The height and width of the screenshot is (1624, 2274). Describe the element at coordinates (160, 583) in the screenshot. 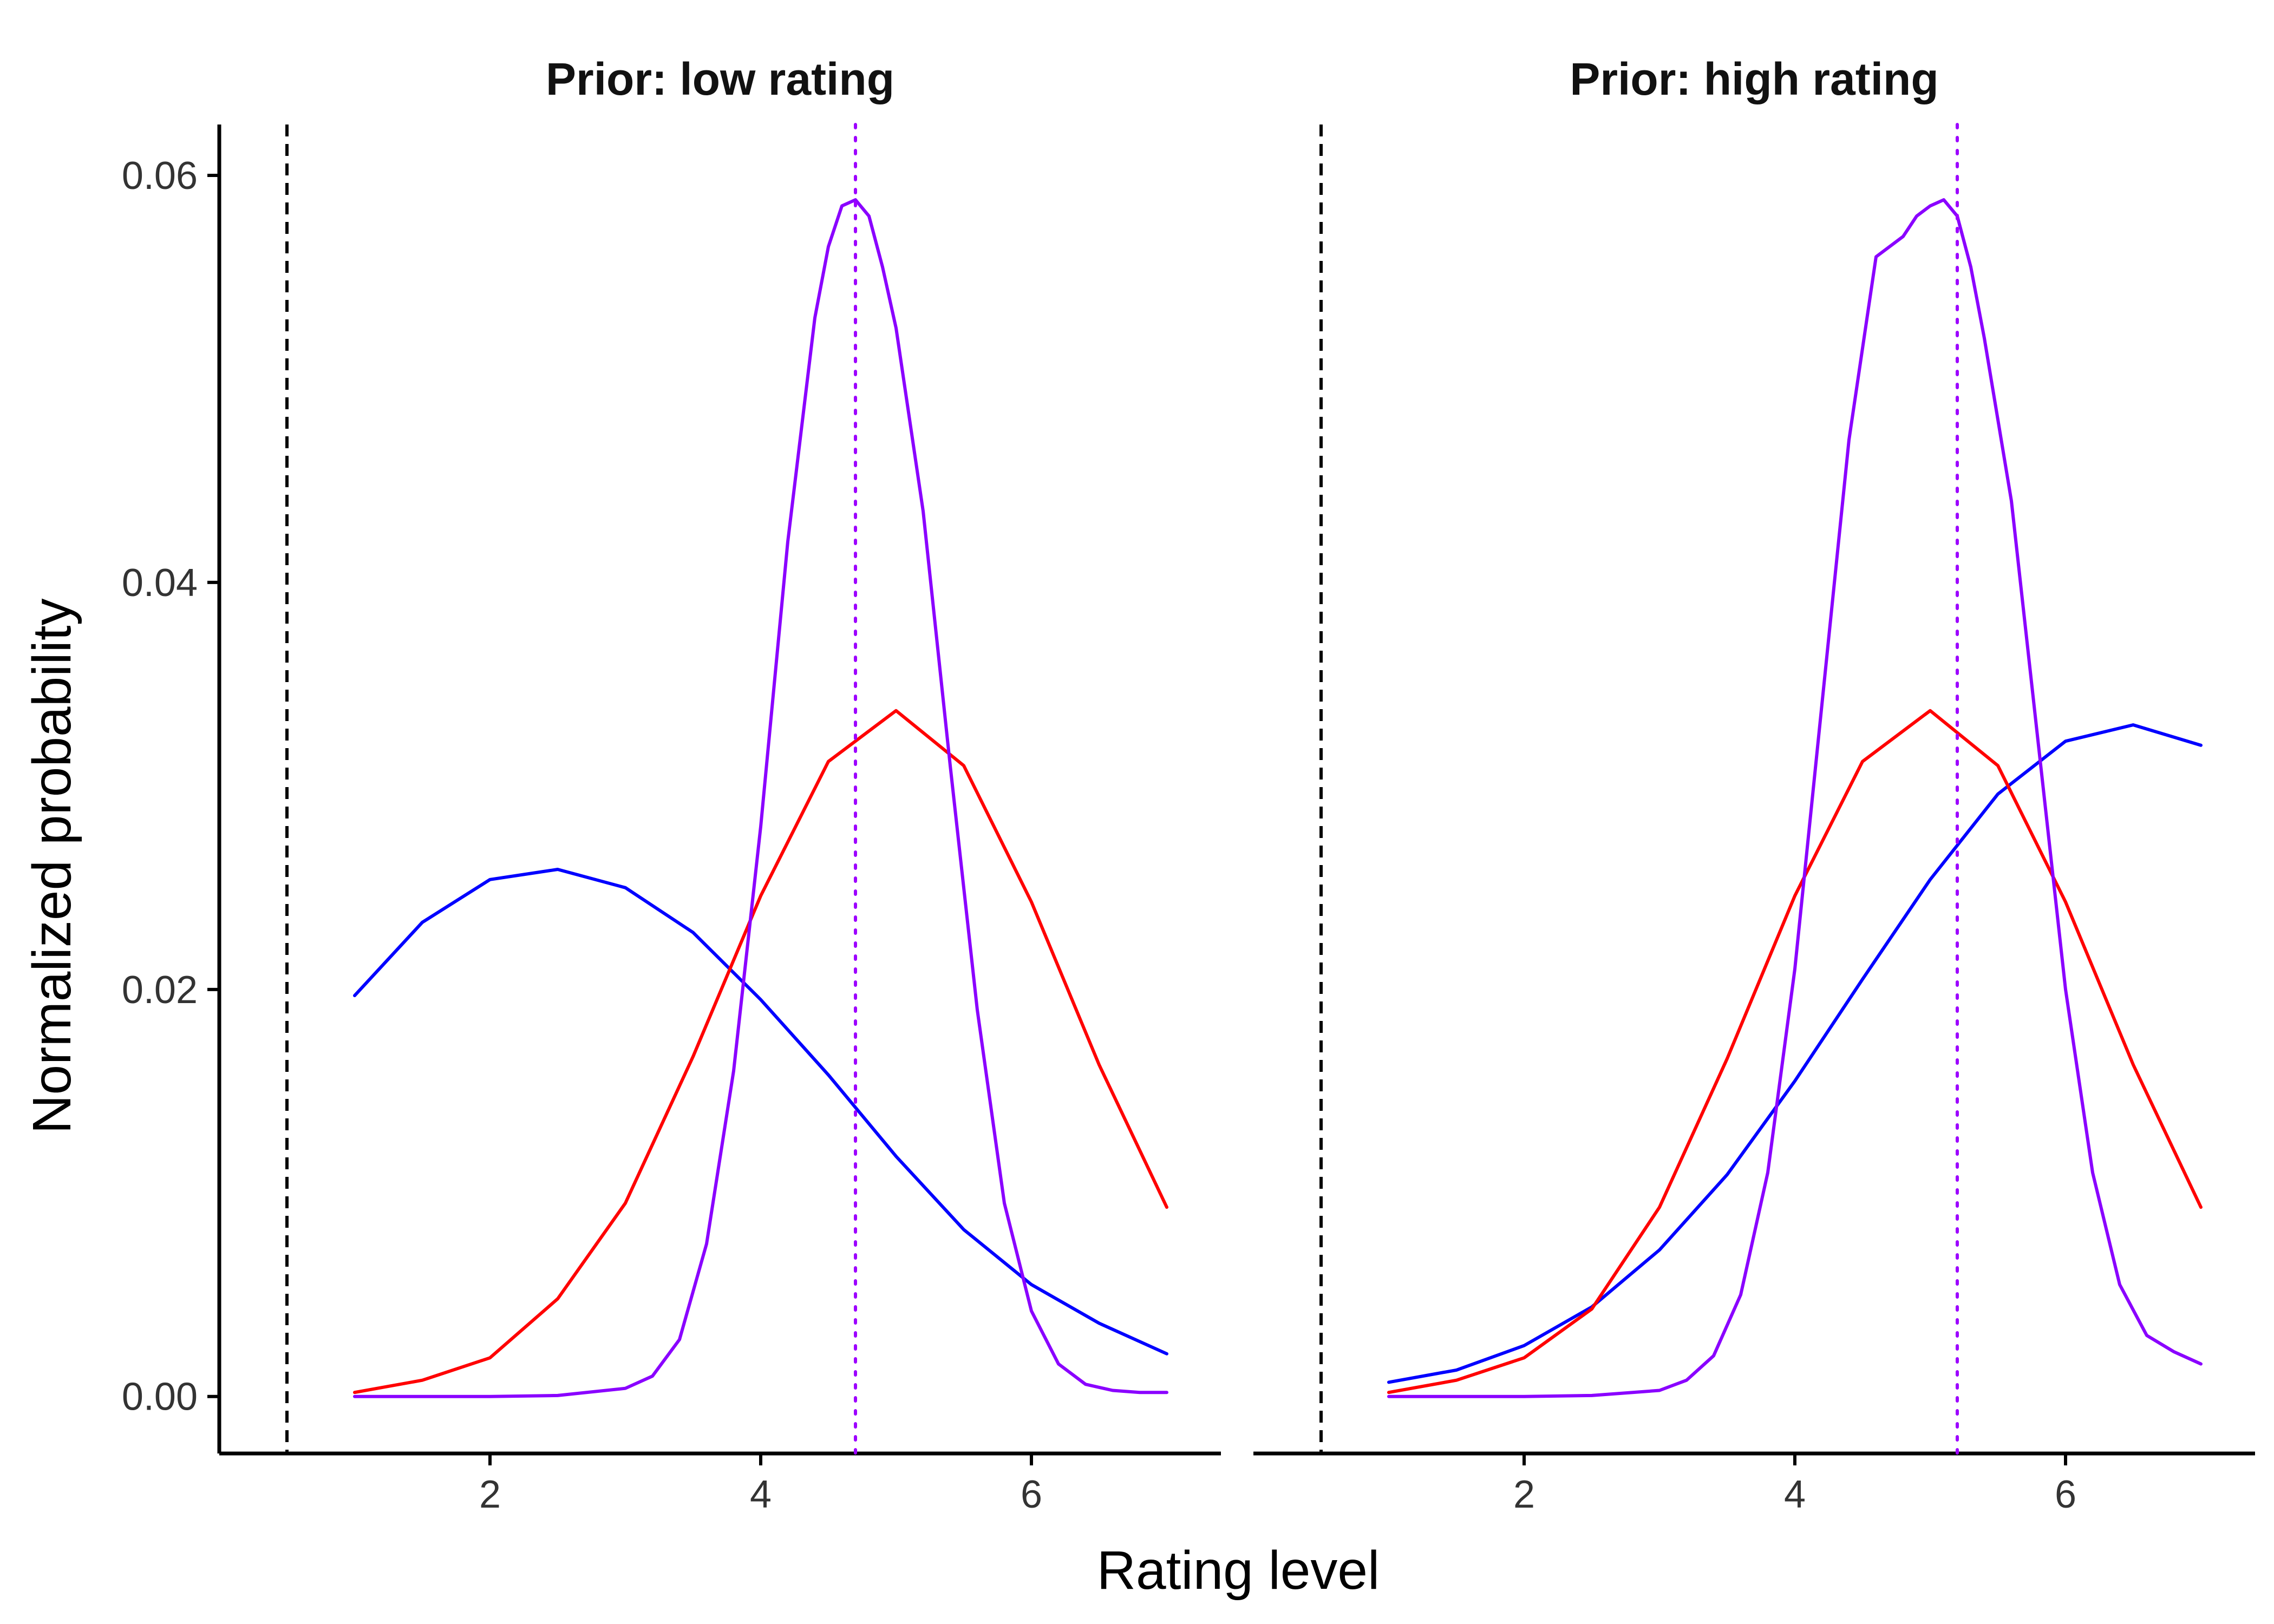

I see `y-tick-label: 0.04` at that location.